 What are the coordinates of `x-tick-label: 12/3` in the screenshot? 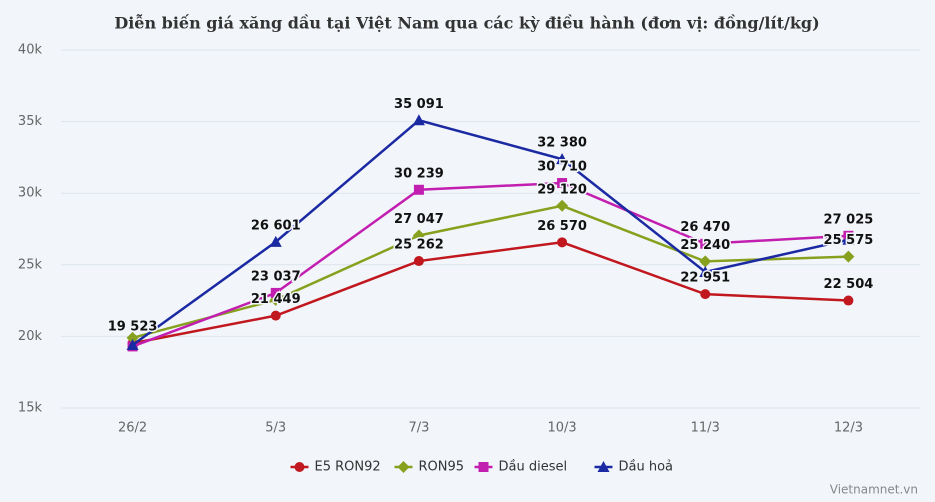 It's located at (848, 428).